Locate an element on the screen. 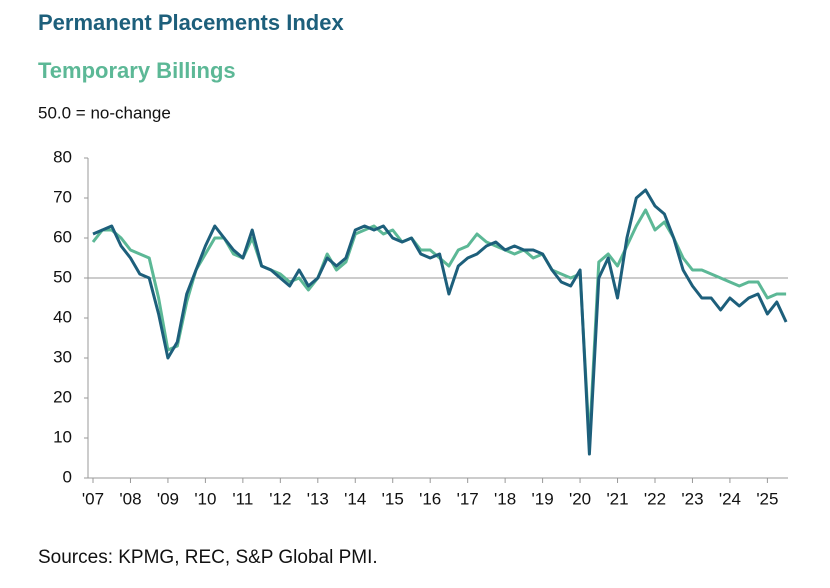 This screenshot has width=830, height=588. x-tick-label: '07 is located at coordinates (93, 498).